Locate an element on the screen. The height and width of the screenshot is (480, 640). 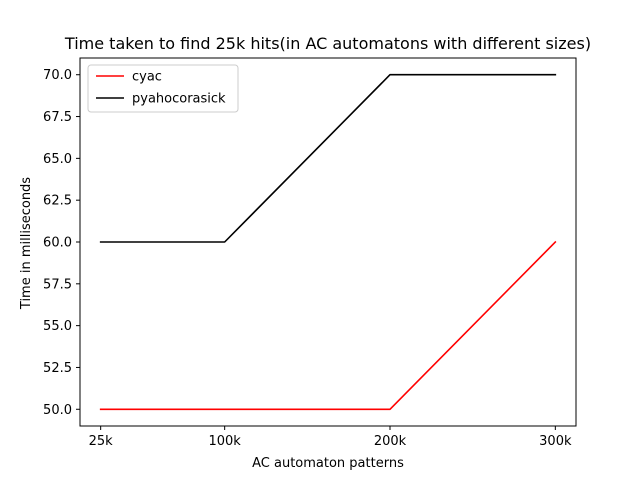
y-tick-label: 62.5 is located at coordinates (57, 201).